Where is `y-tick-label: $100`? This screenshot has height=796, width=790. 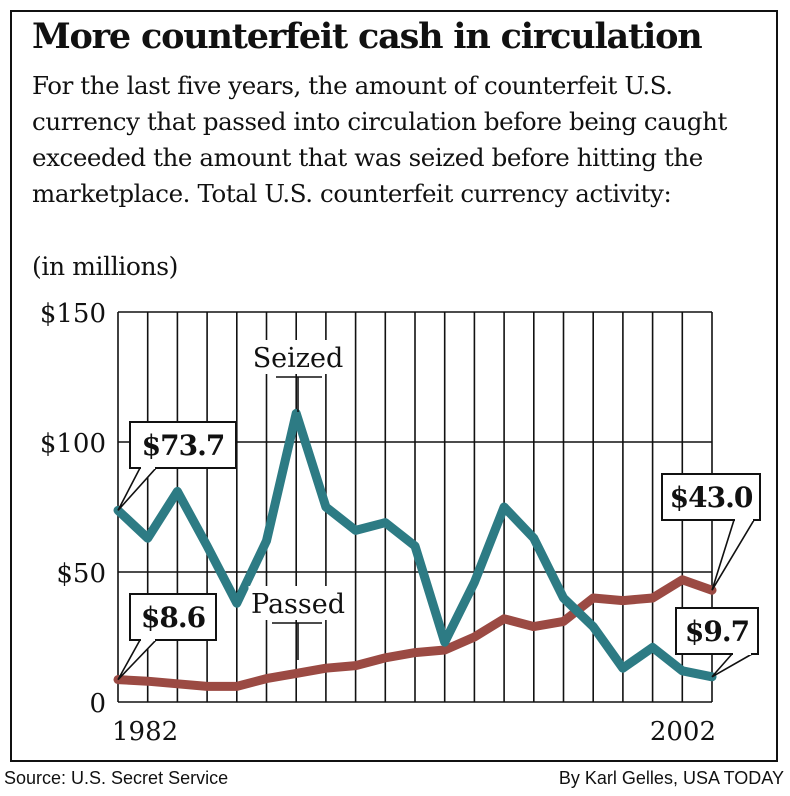 y-tick-label: $100 is located at coordinates (73, 444).